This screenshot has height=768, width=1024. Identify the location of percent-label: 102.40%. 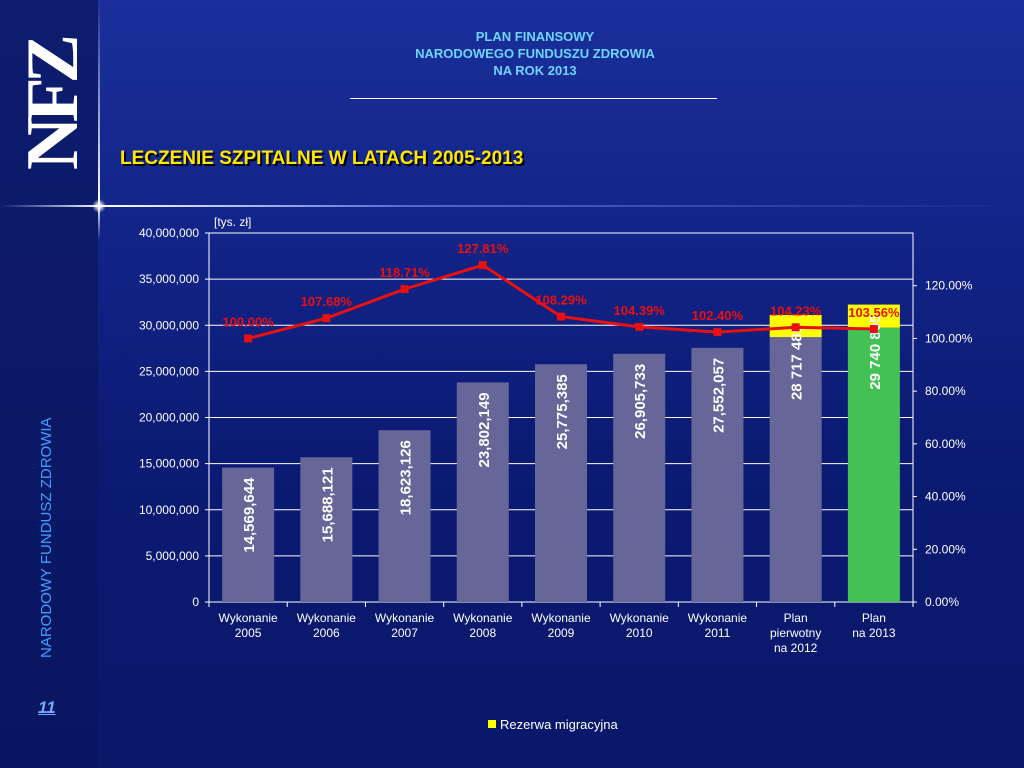
(718, 315).